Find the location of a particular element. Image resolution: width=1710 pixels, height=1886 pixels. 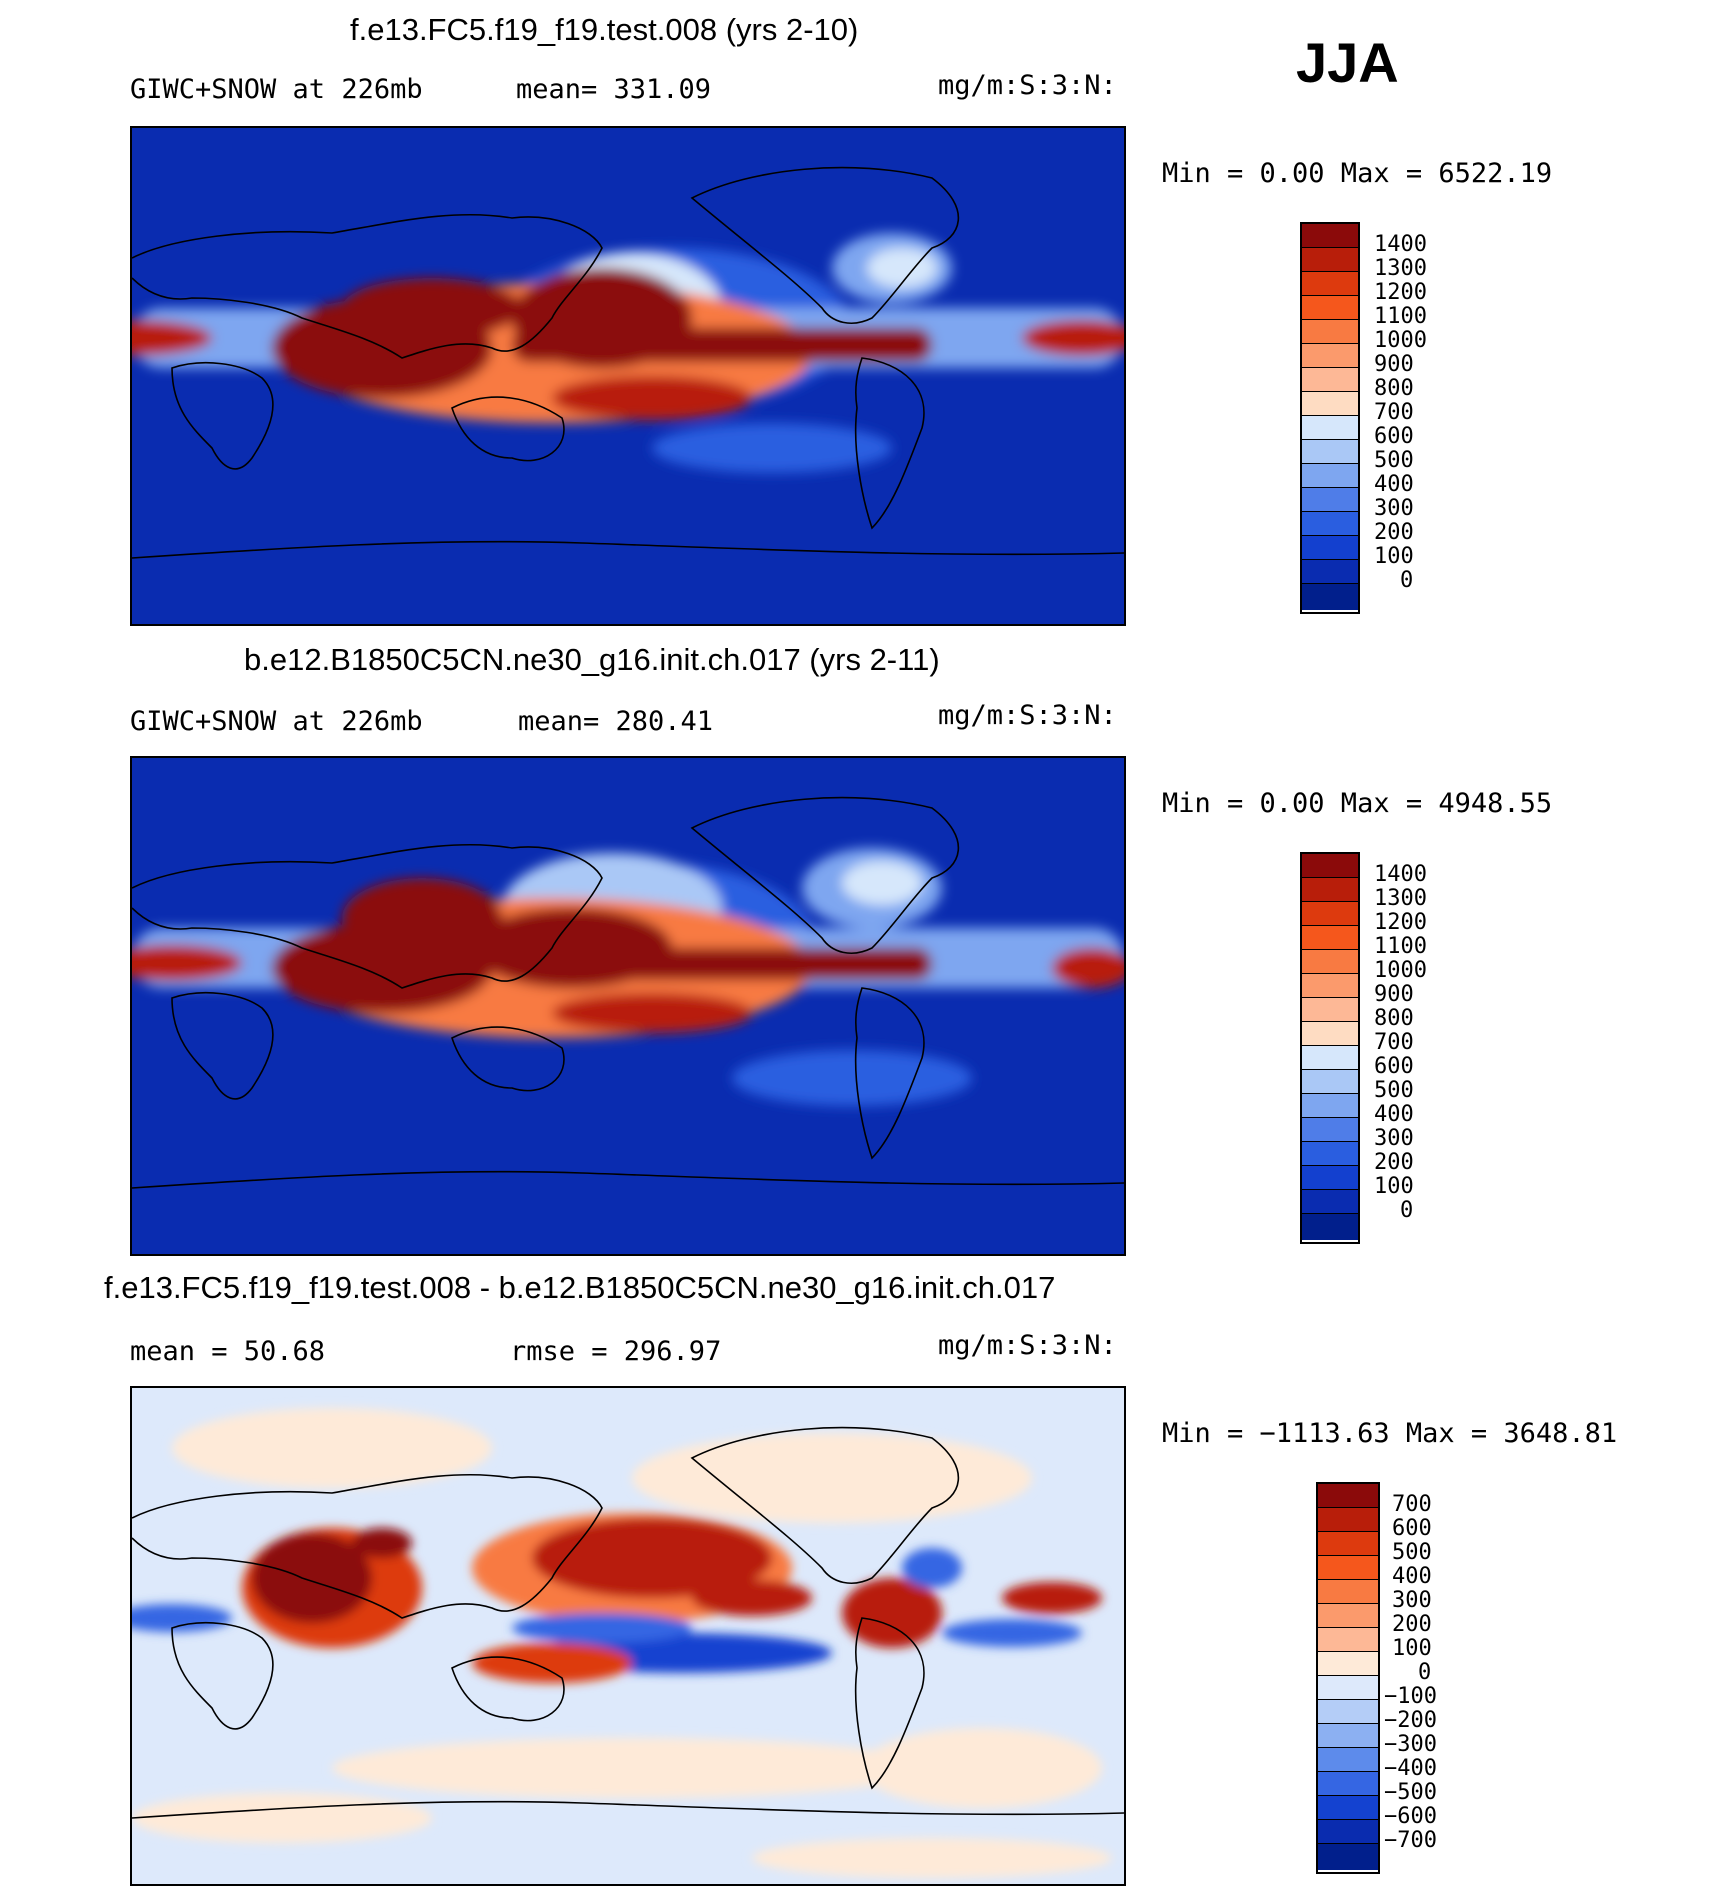

panel1-minmax-label: Min = 0.00 Max = 6522.19 is located at coordinates (1357, 173).